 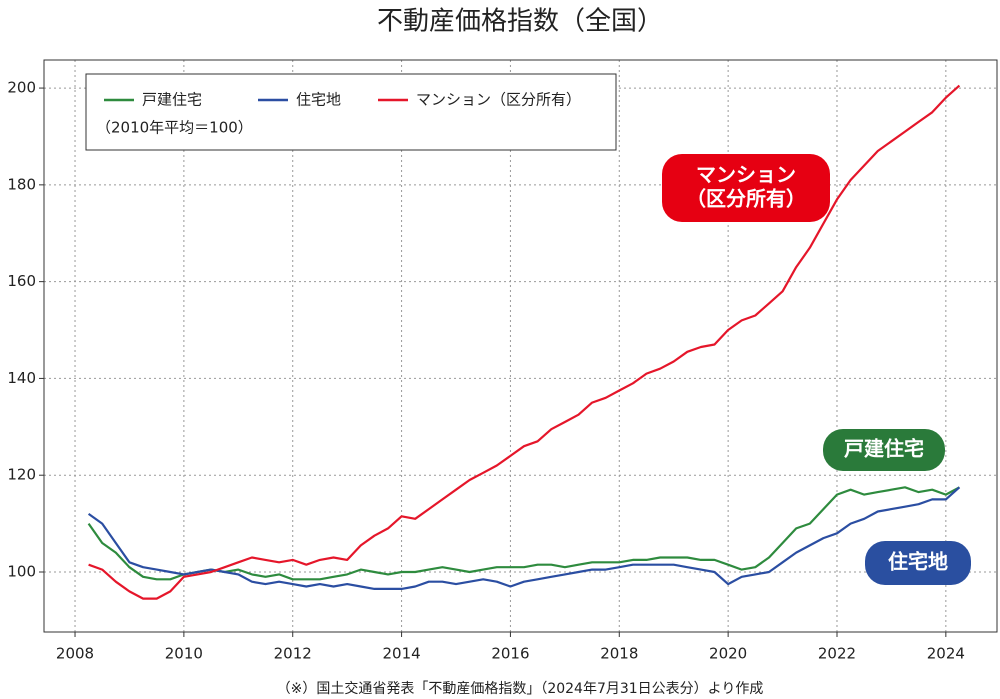 What do you see at coordinates (946, 654) in the screenshot?
I see `x-tick-label: 2024` at bounding box center [946, 654].